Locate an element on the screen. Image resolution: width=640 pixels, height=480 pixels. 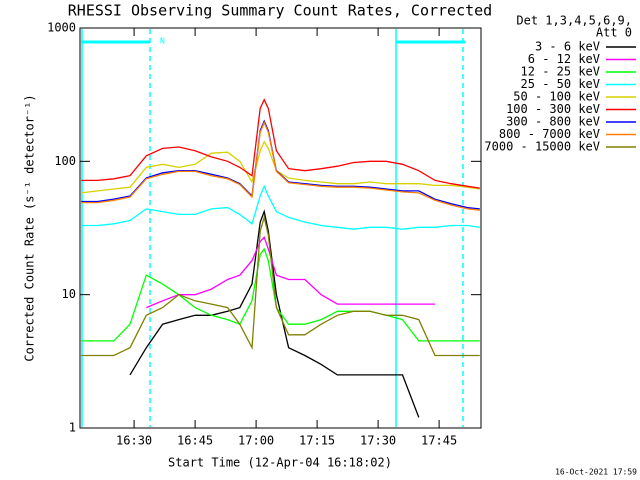
x-tick-label: 16:45 is located at coordinates (195, 441).